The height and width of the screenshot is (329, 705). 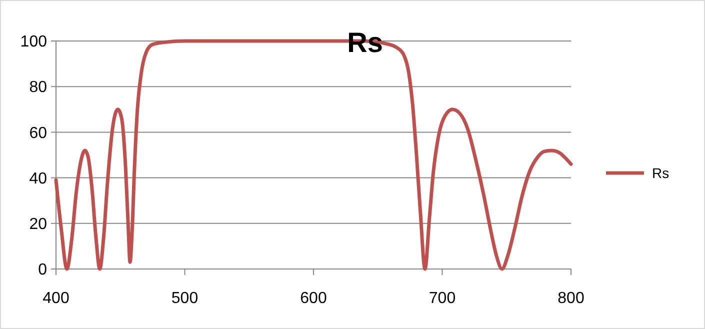 I want to click on legend-label: Rs, so click(x=661, y=172).